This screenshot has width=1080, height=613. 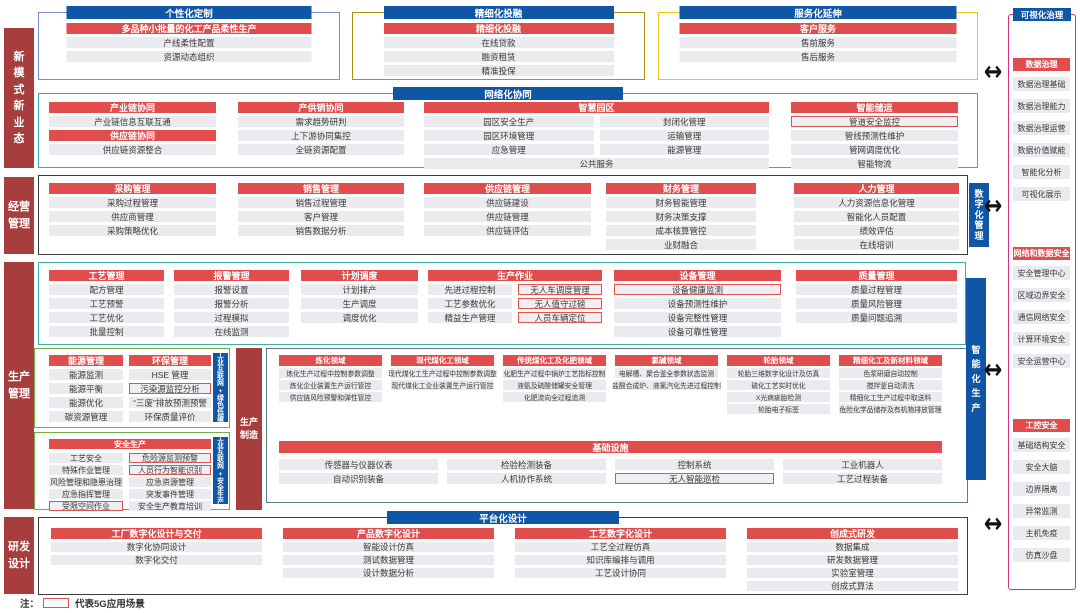 I want to click on card-title: 智慧园区, so click(x=596, y=107).